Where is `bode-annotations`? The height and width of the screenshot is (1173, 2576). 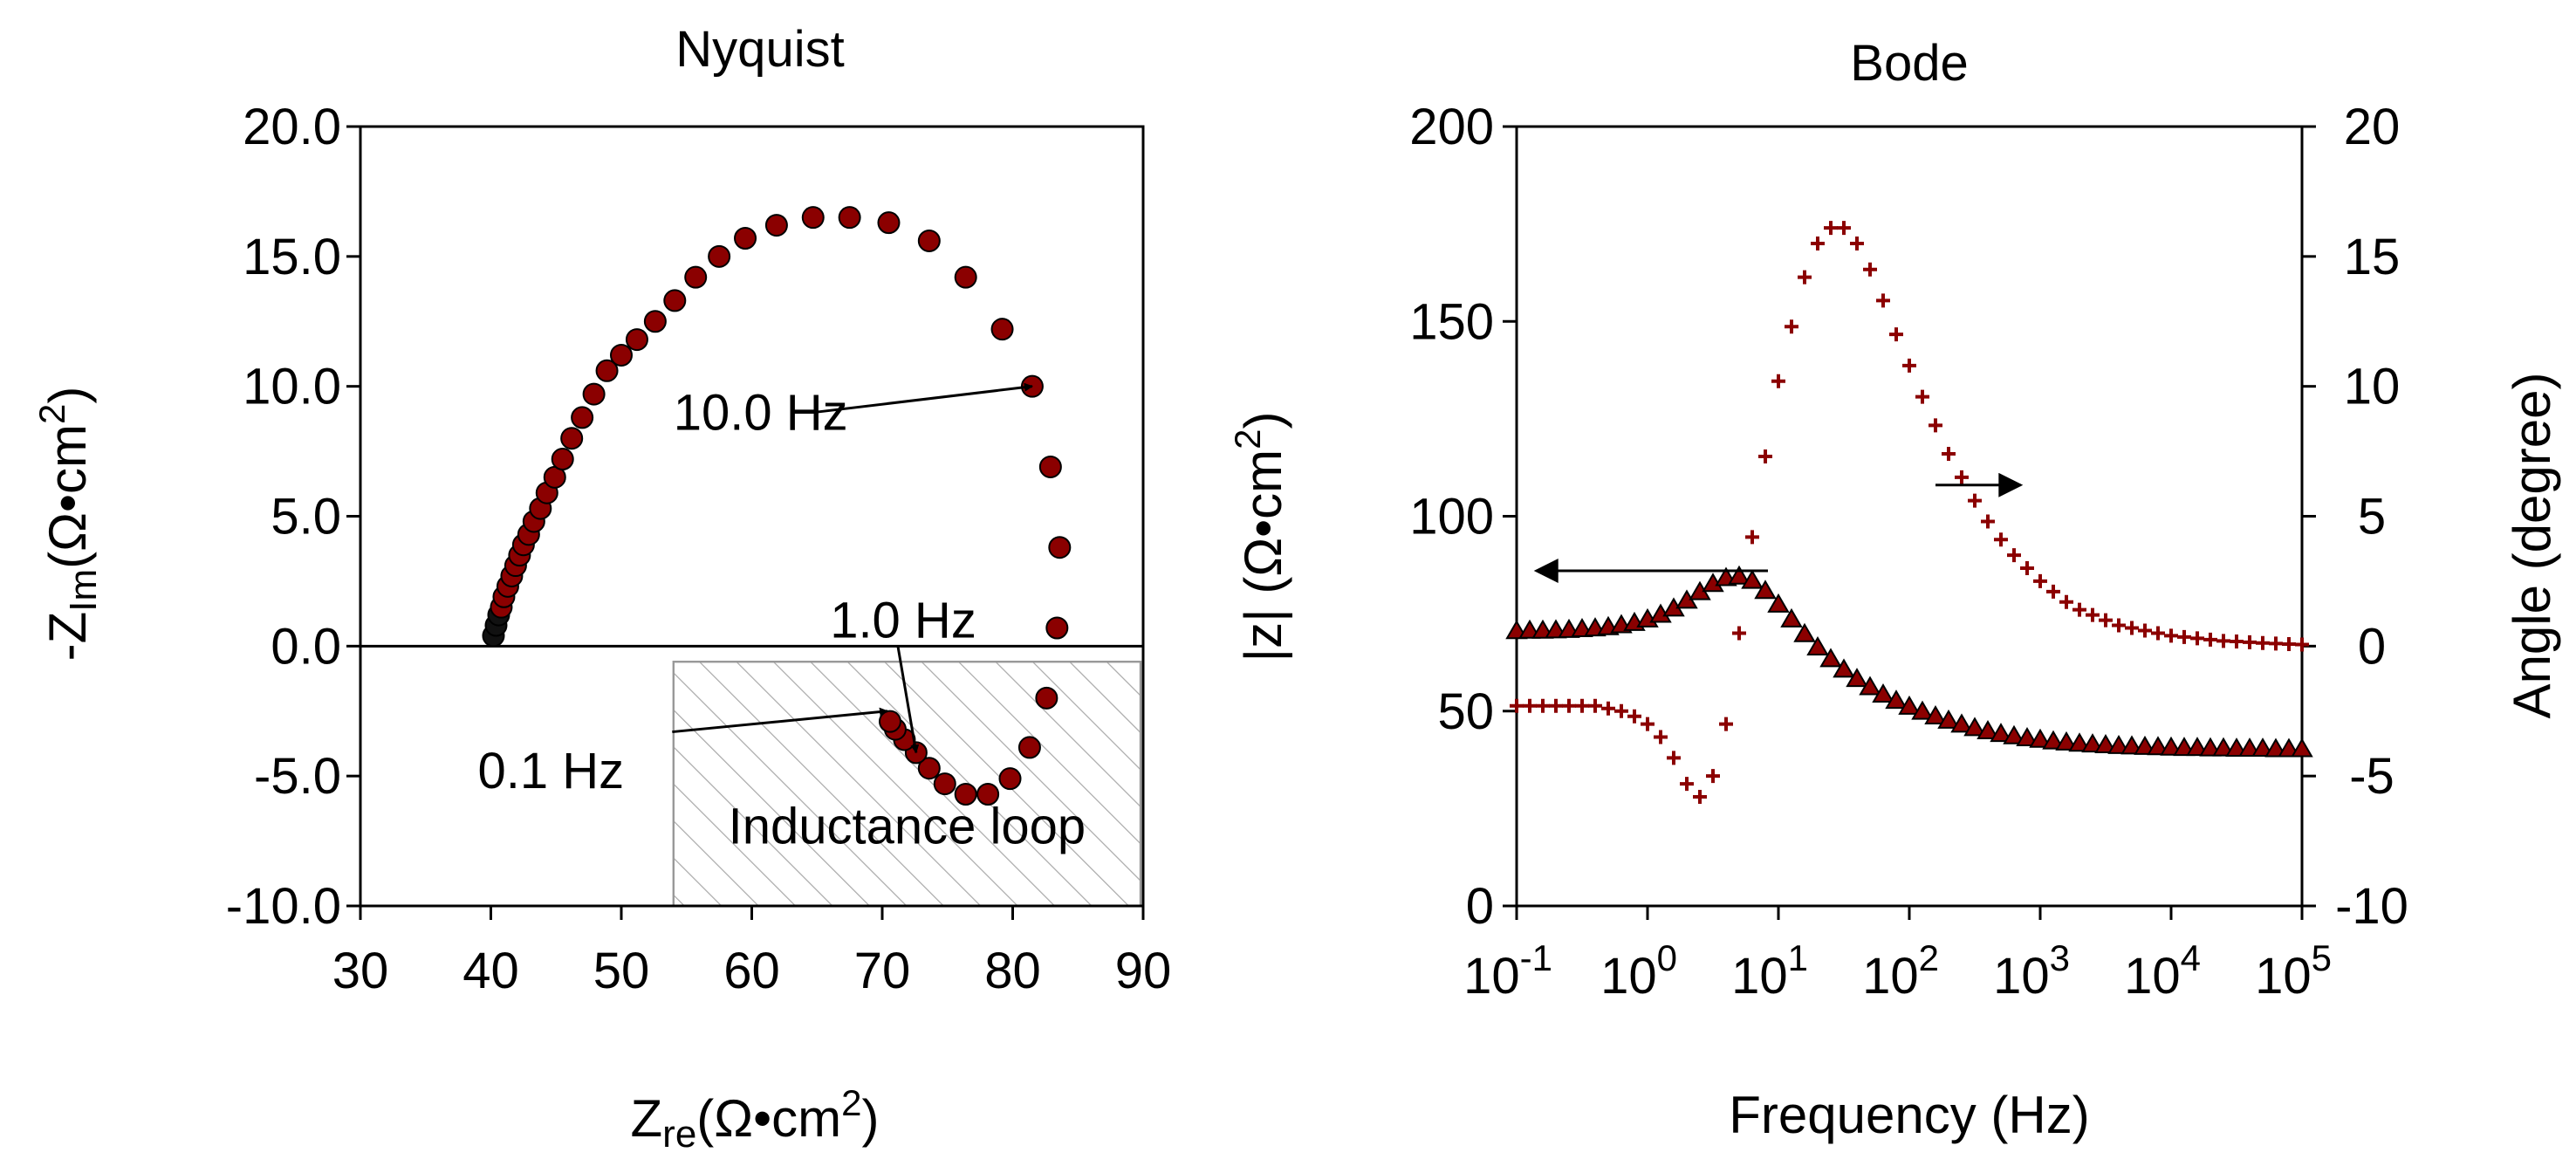
bode-annotations is located at coordinates (1778, 528).